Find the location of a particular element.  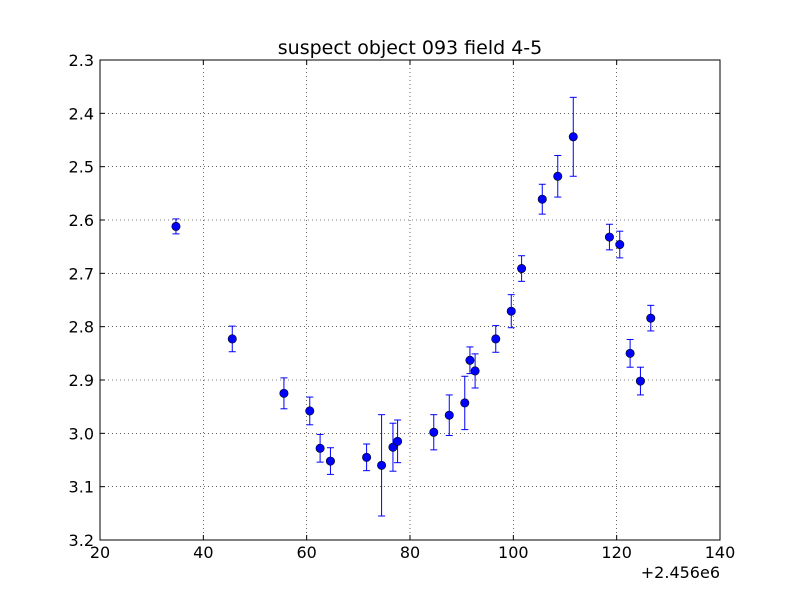

x-tick-label: 40 is located at coordinates (203, 552).